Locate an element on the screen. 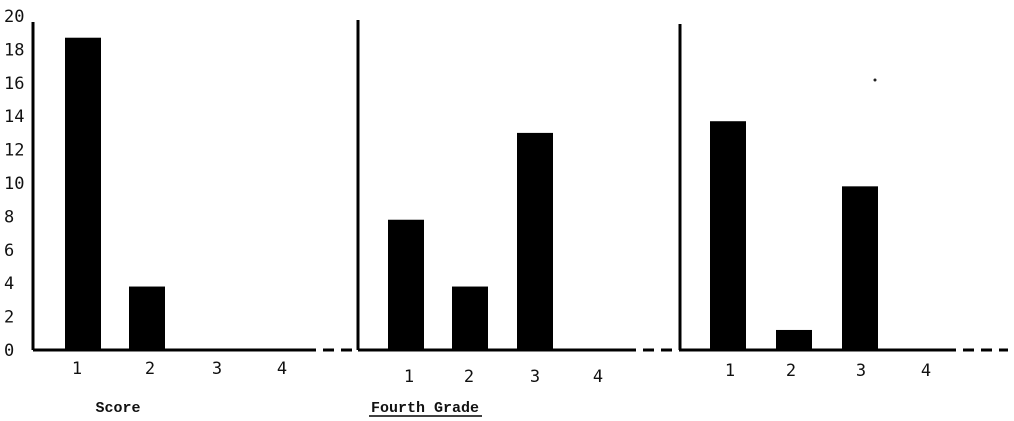 This screenshot has height=421, width=1014. y-tick-label: 14 is located at coordinates (14, 117).